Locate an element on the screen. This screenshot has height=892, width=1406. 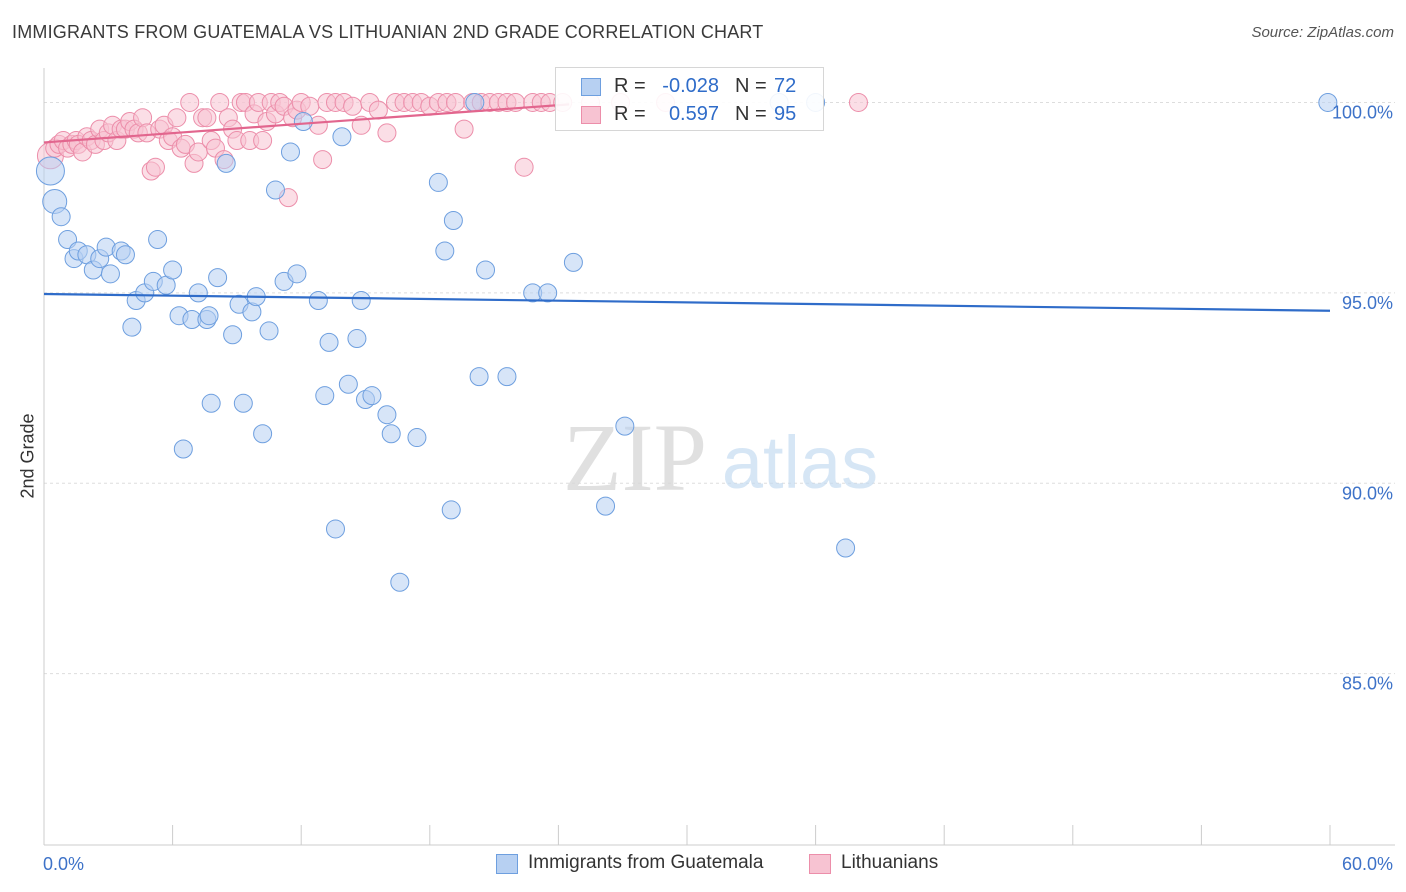
bottom-legend-guatemala: Immigrants from Guatemala is located at coordinates (646, 862).